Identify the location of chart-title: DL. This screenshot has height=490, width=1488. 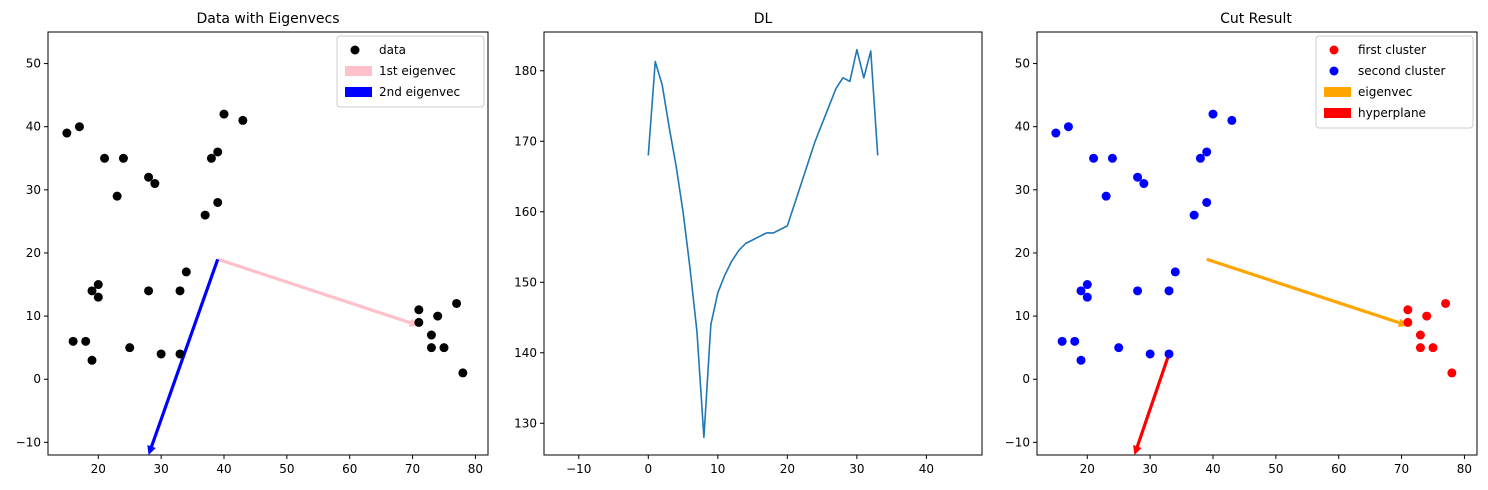
(763, 19).